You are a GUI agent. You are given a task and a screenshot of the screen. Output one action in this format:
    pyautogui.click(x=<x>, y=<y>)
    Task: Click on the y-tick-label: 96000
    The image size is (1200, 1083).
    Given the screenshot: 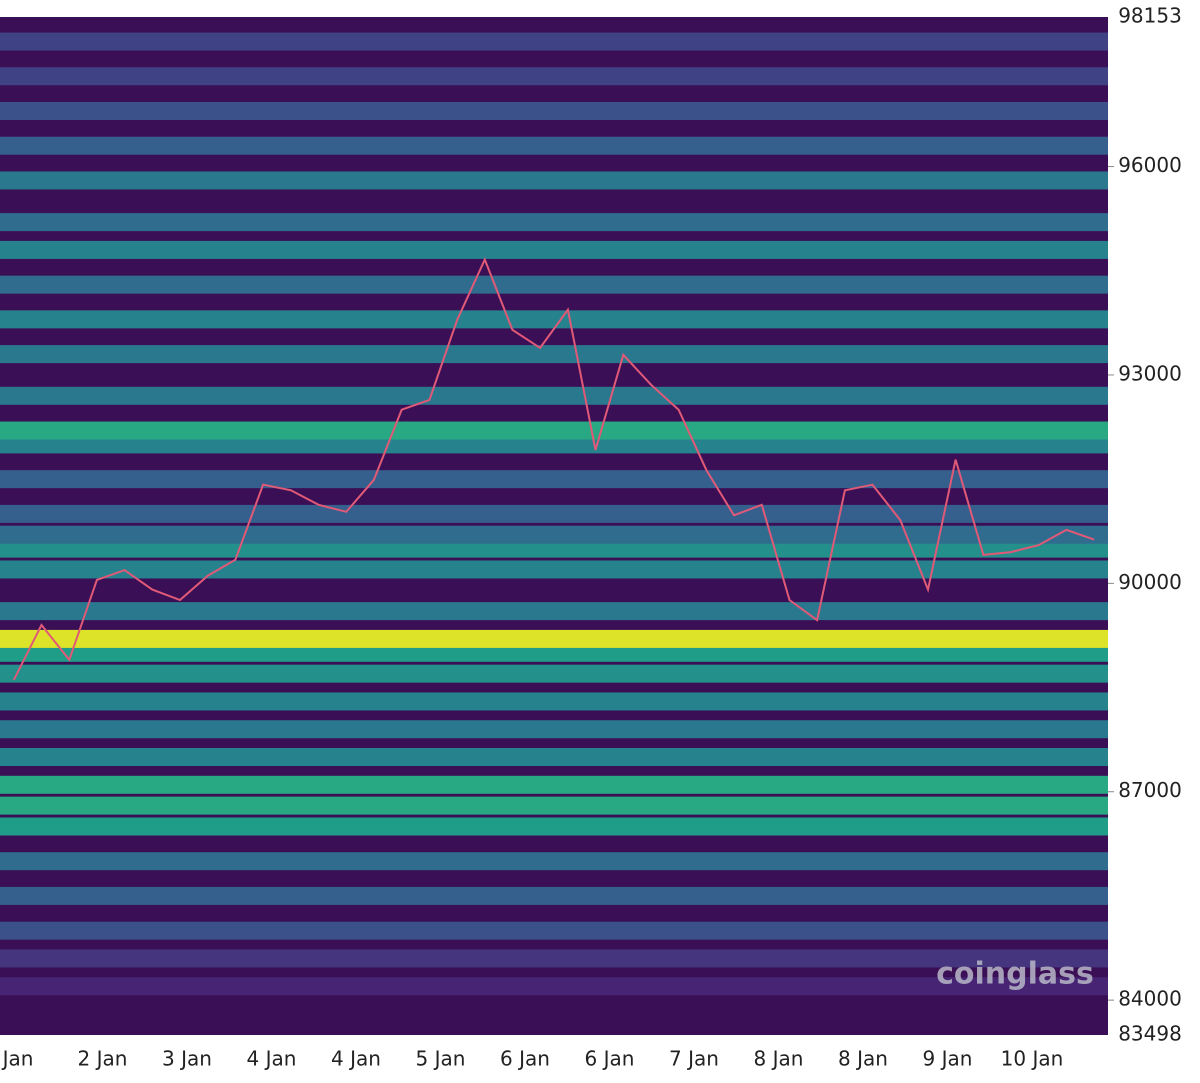 What is the action you would take?
    pyautogui.click(x=1150, y=165)
    